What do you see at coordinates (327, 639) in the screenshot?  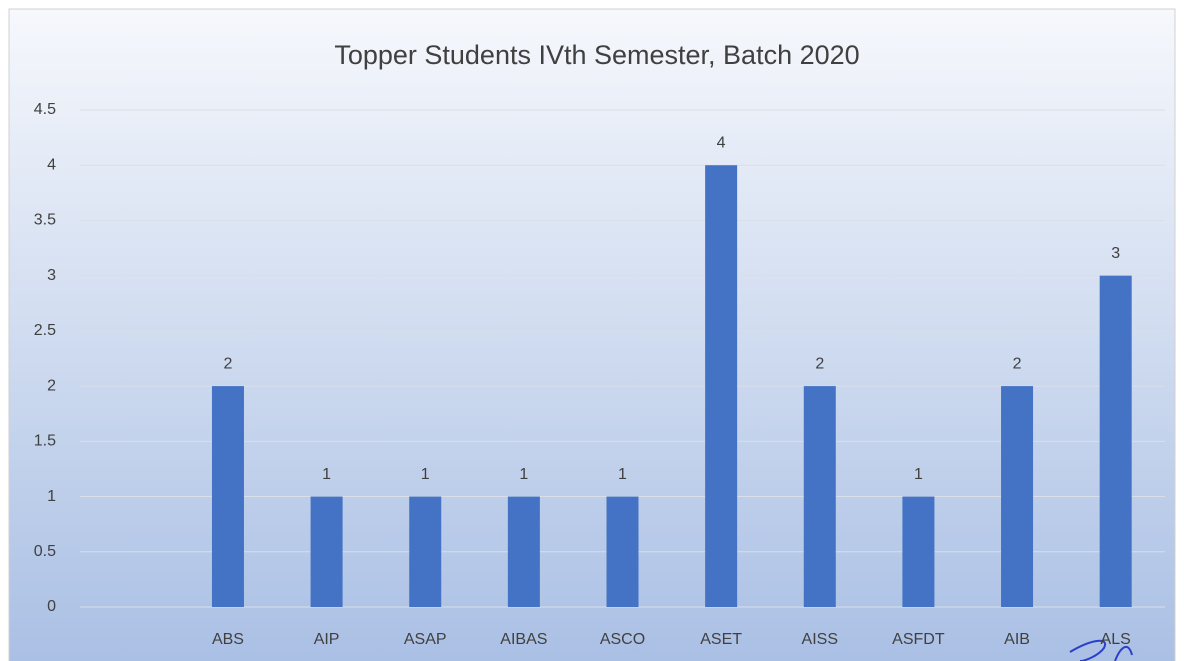 I see `x-tick-label: AIP` at bounding box center [327, 639].